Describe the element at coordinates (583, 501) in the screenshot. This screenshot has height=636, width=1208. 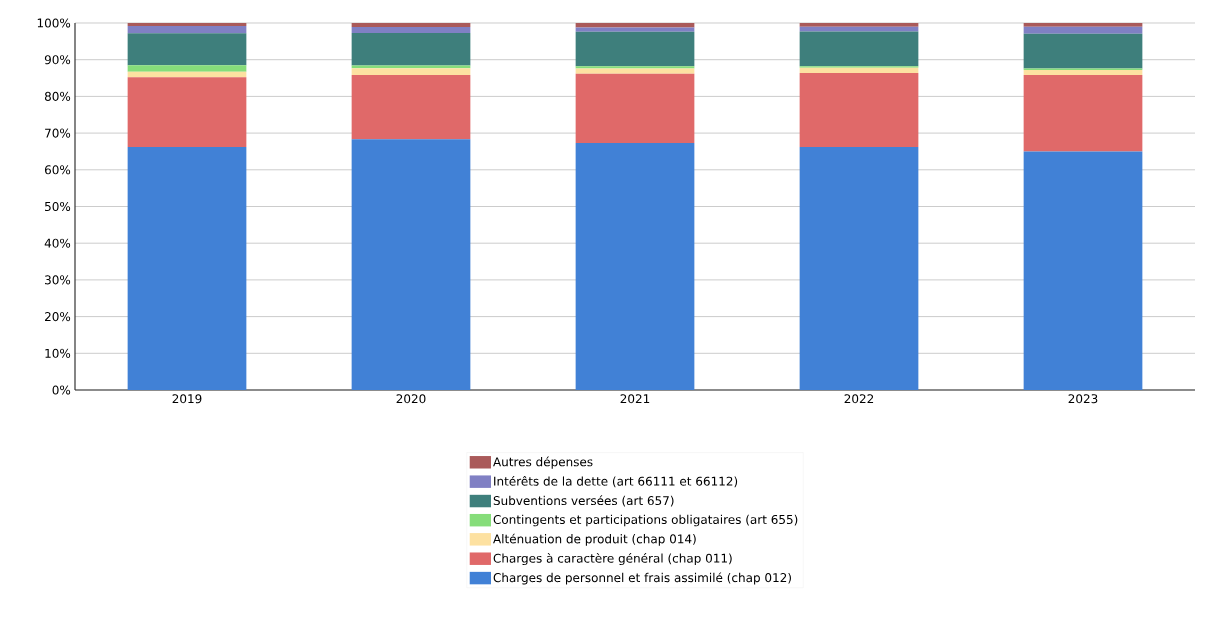
I see `legend-label: Subventions versées (art 657)` at that location.